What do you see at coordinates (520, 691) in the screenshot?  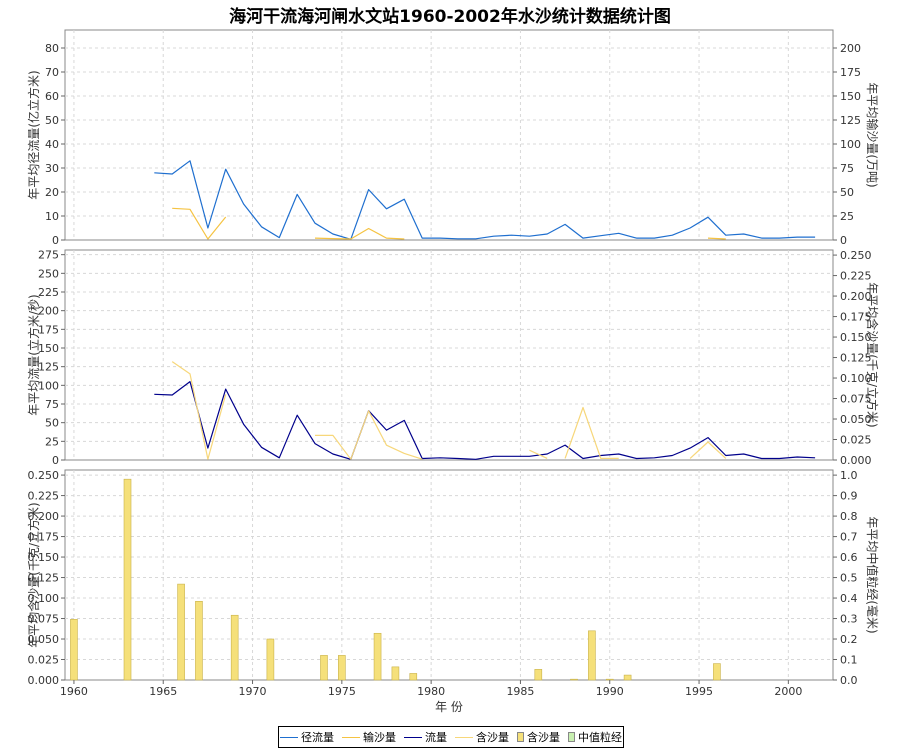 I see `x-tick-label: 1985` at bounding box center [520, 691].